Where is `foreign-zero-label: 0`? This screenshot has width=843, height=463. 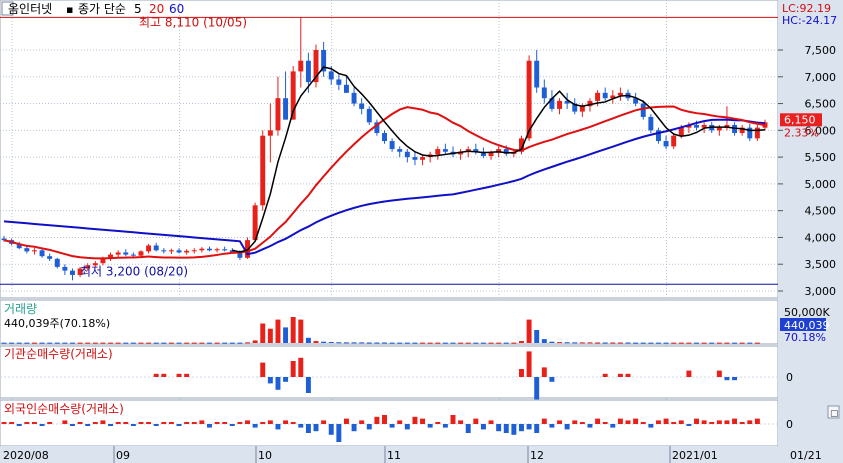 foreign-zero-label: 0 is located at coordinates (789, 424).